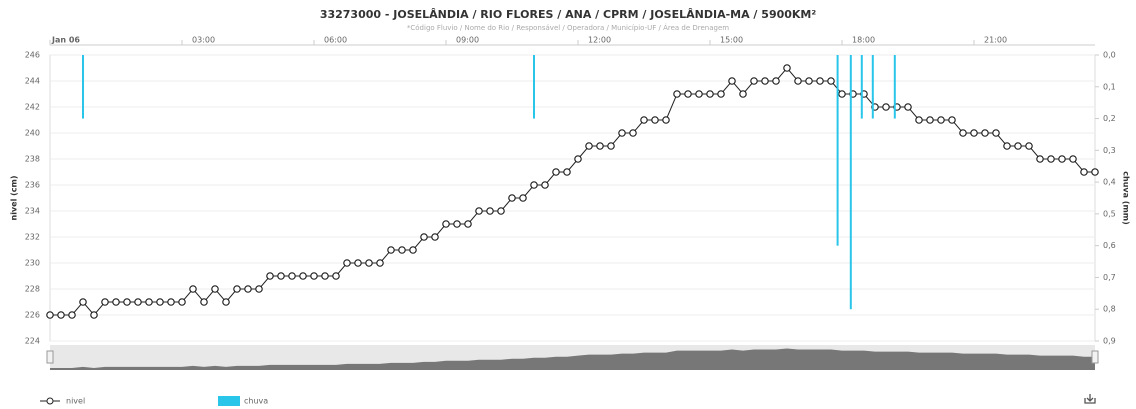  What do you see at coordinates (32, 159) in the screenshot?
I see `y-tick-label: 238` at bounding box center [32, 159].